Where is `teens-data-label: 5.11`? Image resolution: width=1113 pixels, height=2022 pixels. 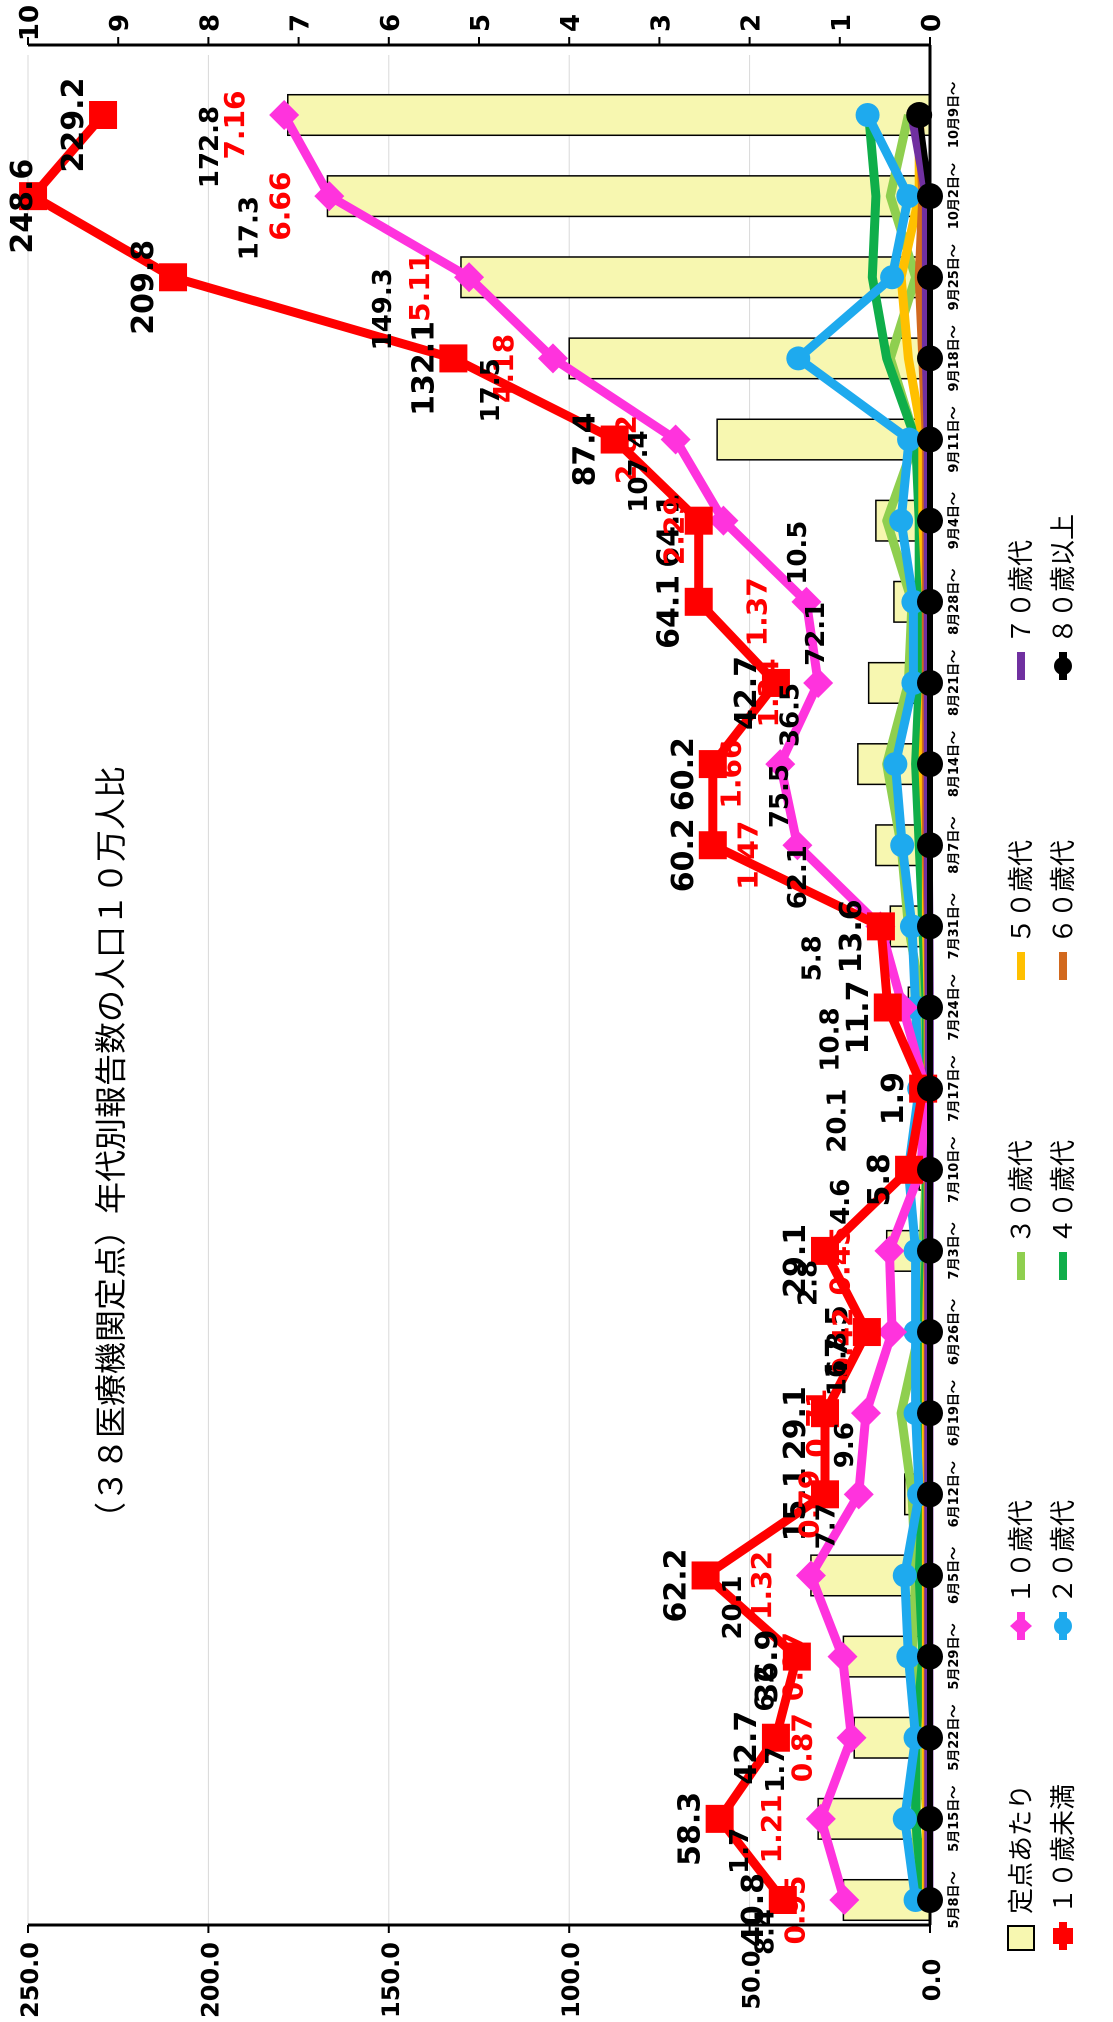
teens-data-label: 5.11 is located at coordinates (419, 287).